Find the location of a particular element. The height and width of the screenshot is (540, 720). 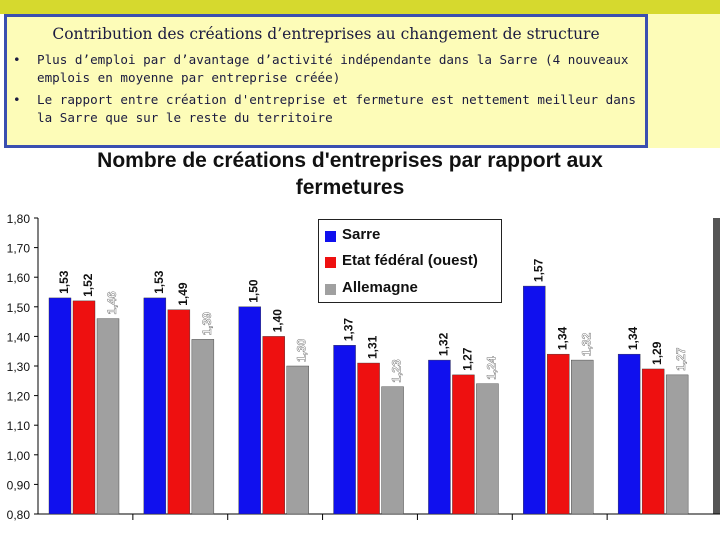

data-label: 1,39 is located at coordinates (207, 324).